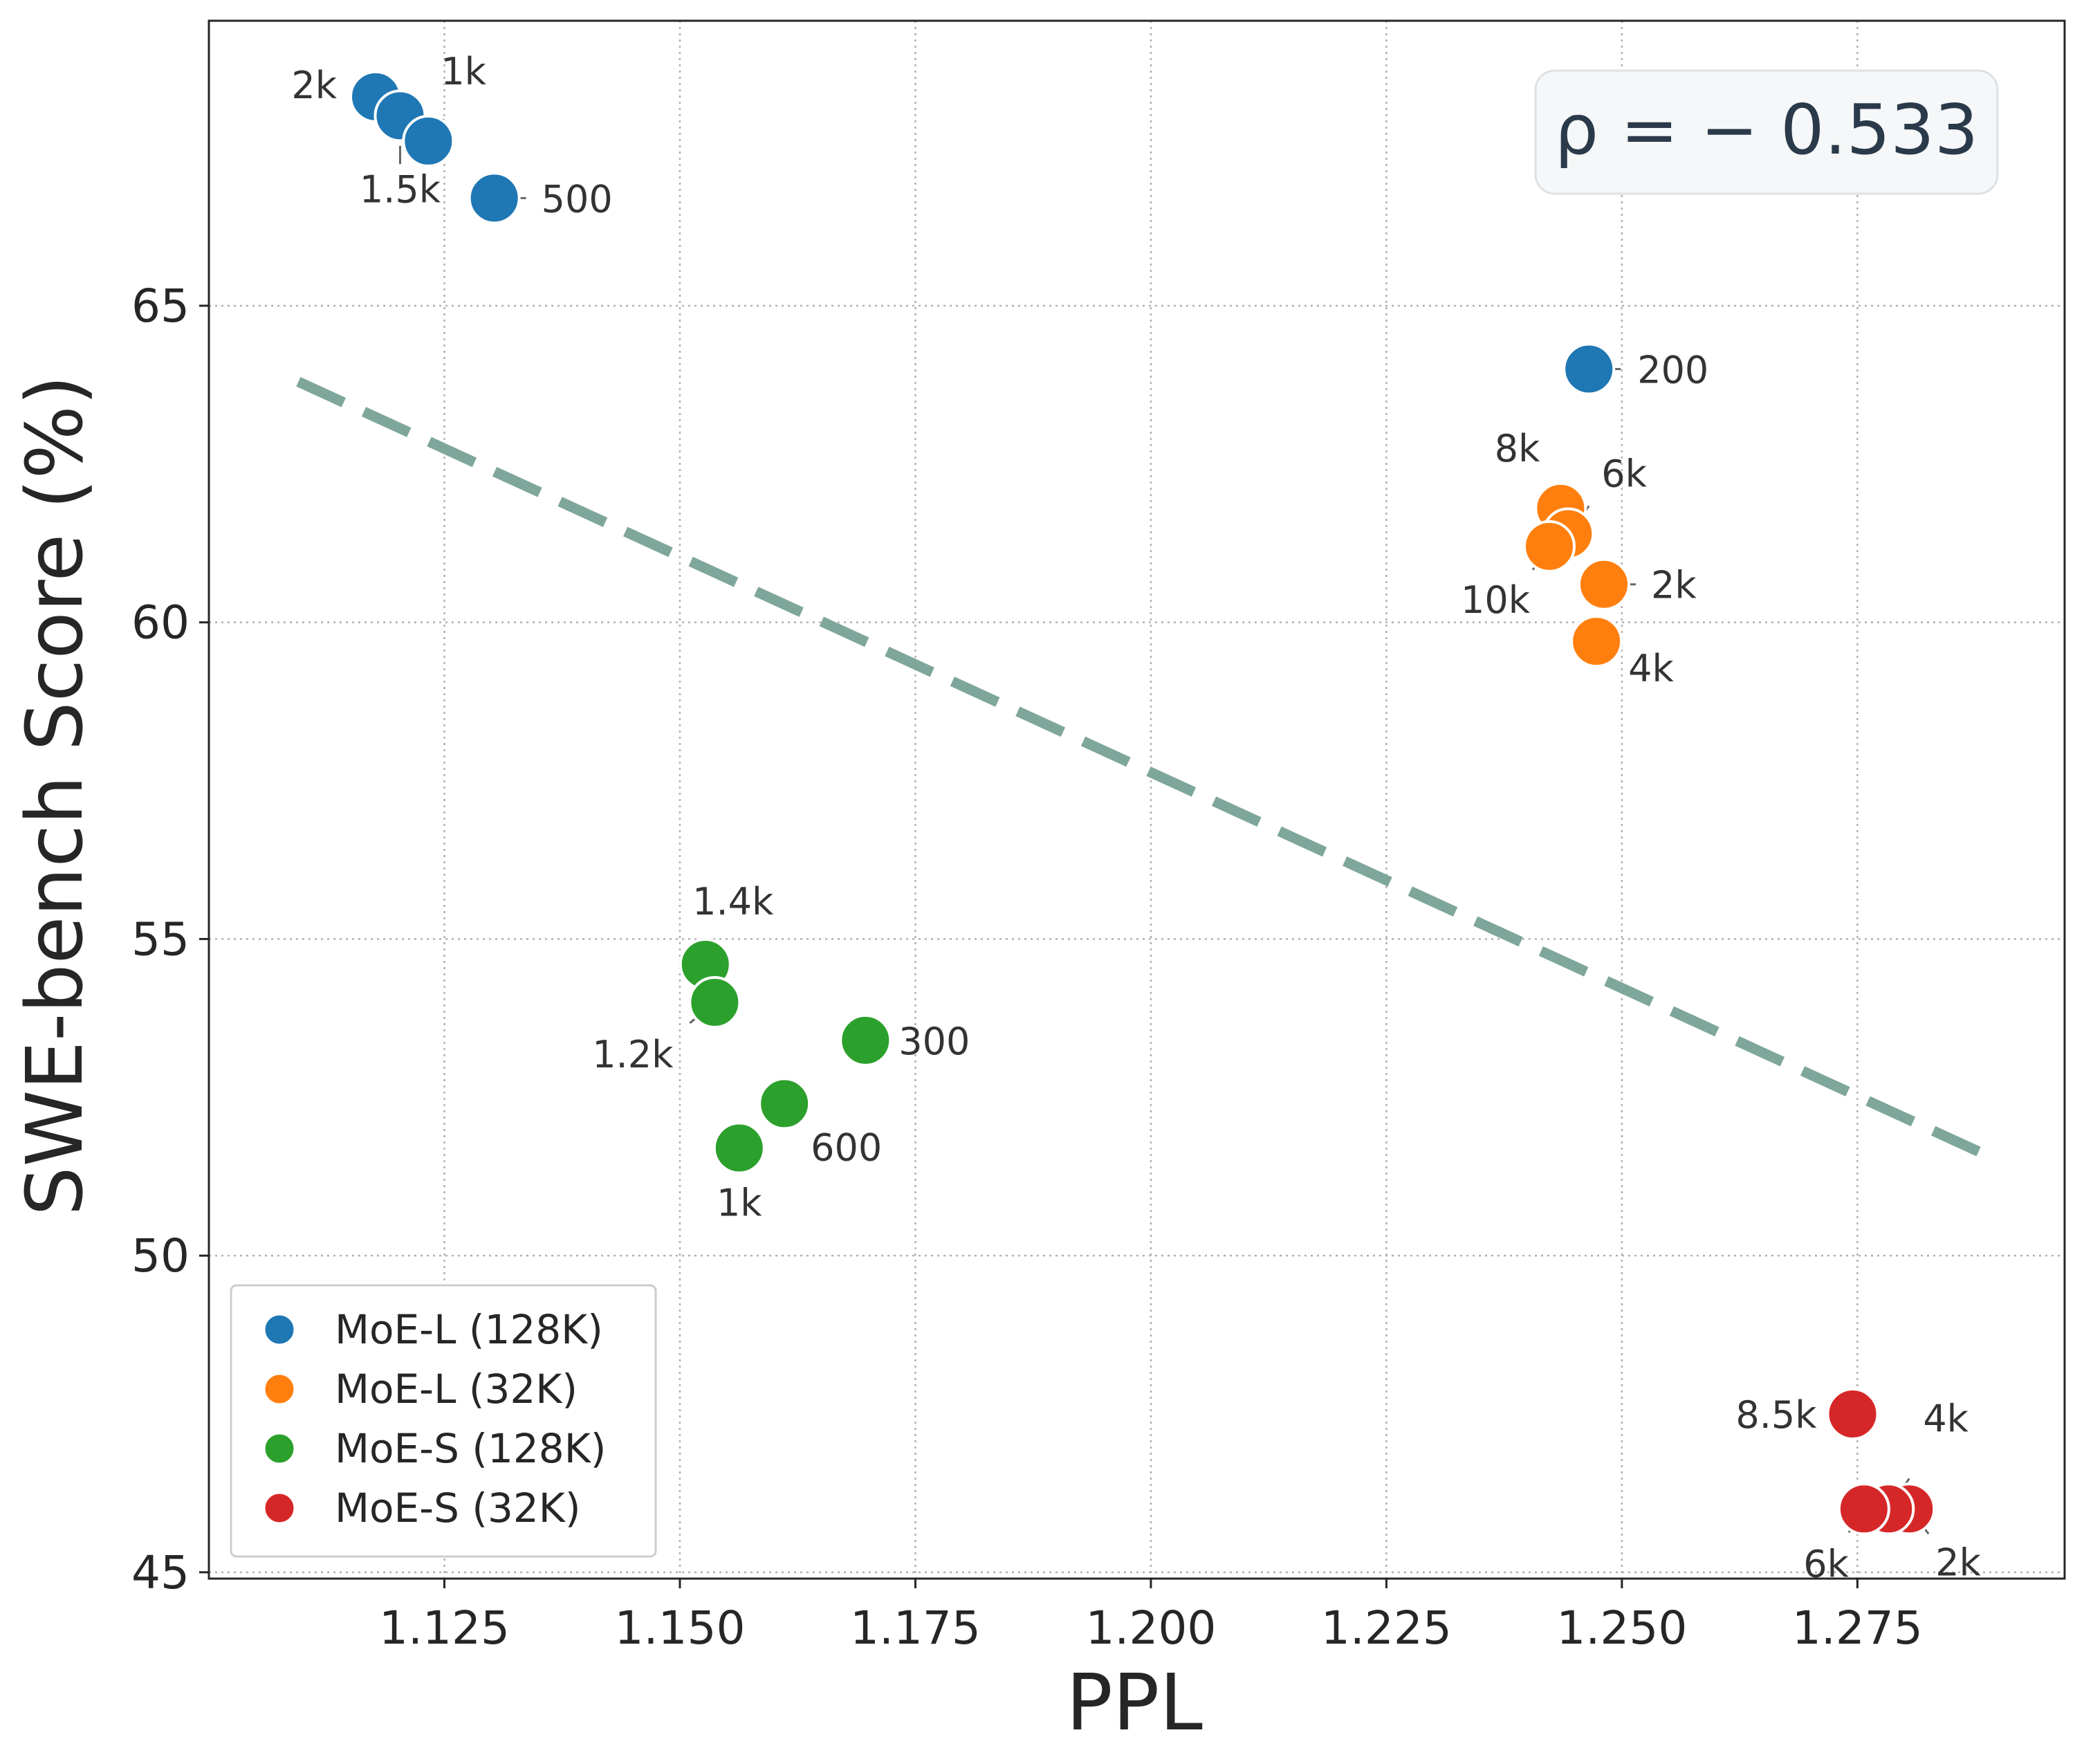  Describe the element at coordinates (444, 1628) in the screenshot. I see `x-tick-label: 1.125` at that location.